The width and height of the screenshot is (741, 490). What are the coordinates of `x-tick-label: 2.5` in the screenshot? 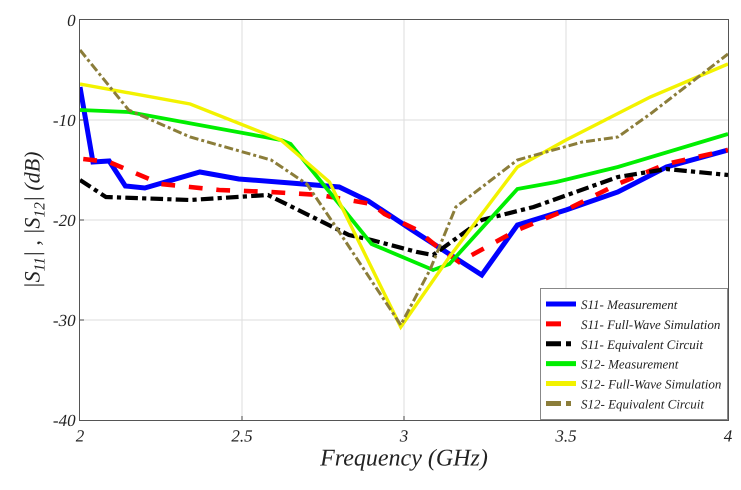 It's located at (242, 436).